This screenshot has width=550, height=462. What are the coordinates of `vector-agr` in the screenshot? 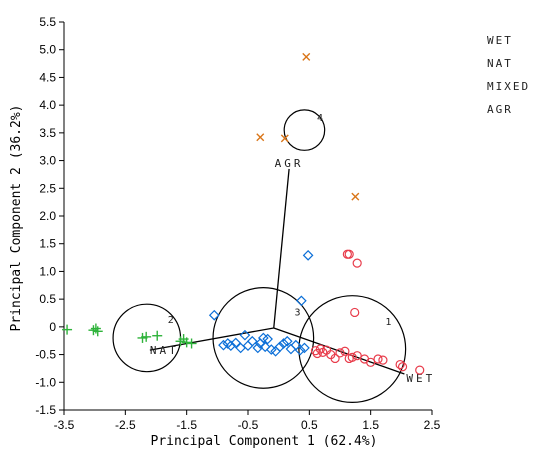 It's located at (281, 248).